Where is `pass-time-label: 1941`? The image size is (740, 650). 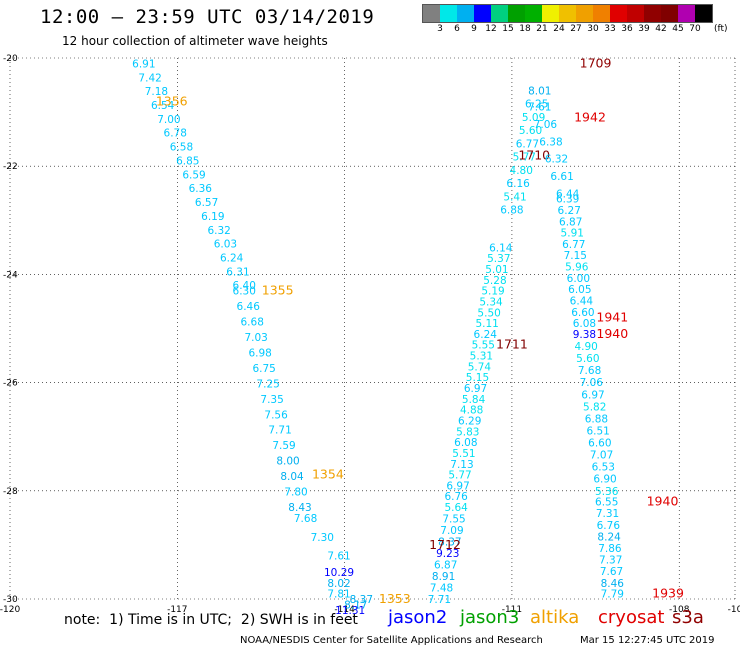 pass-time-label: 1941 is located at coordinates (612, 317).